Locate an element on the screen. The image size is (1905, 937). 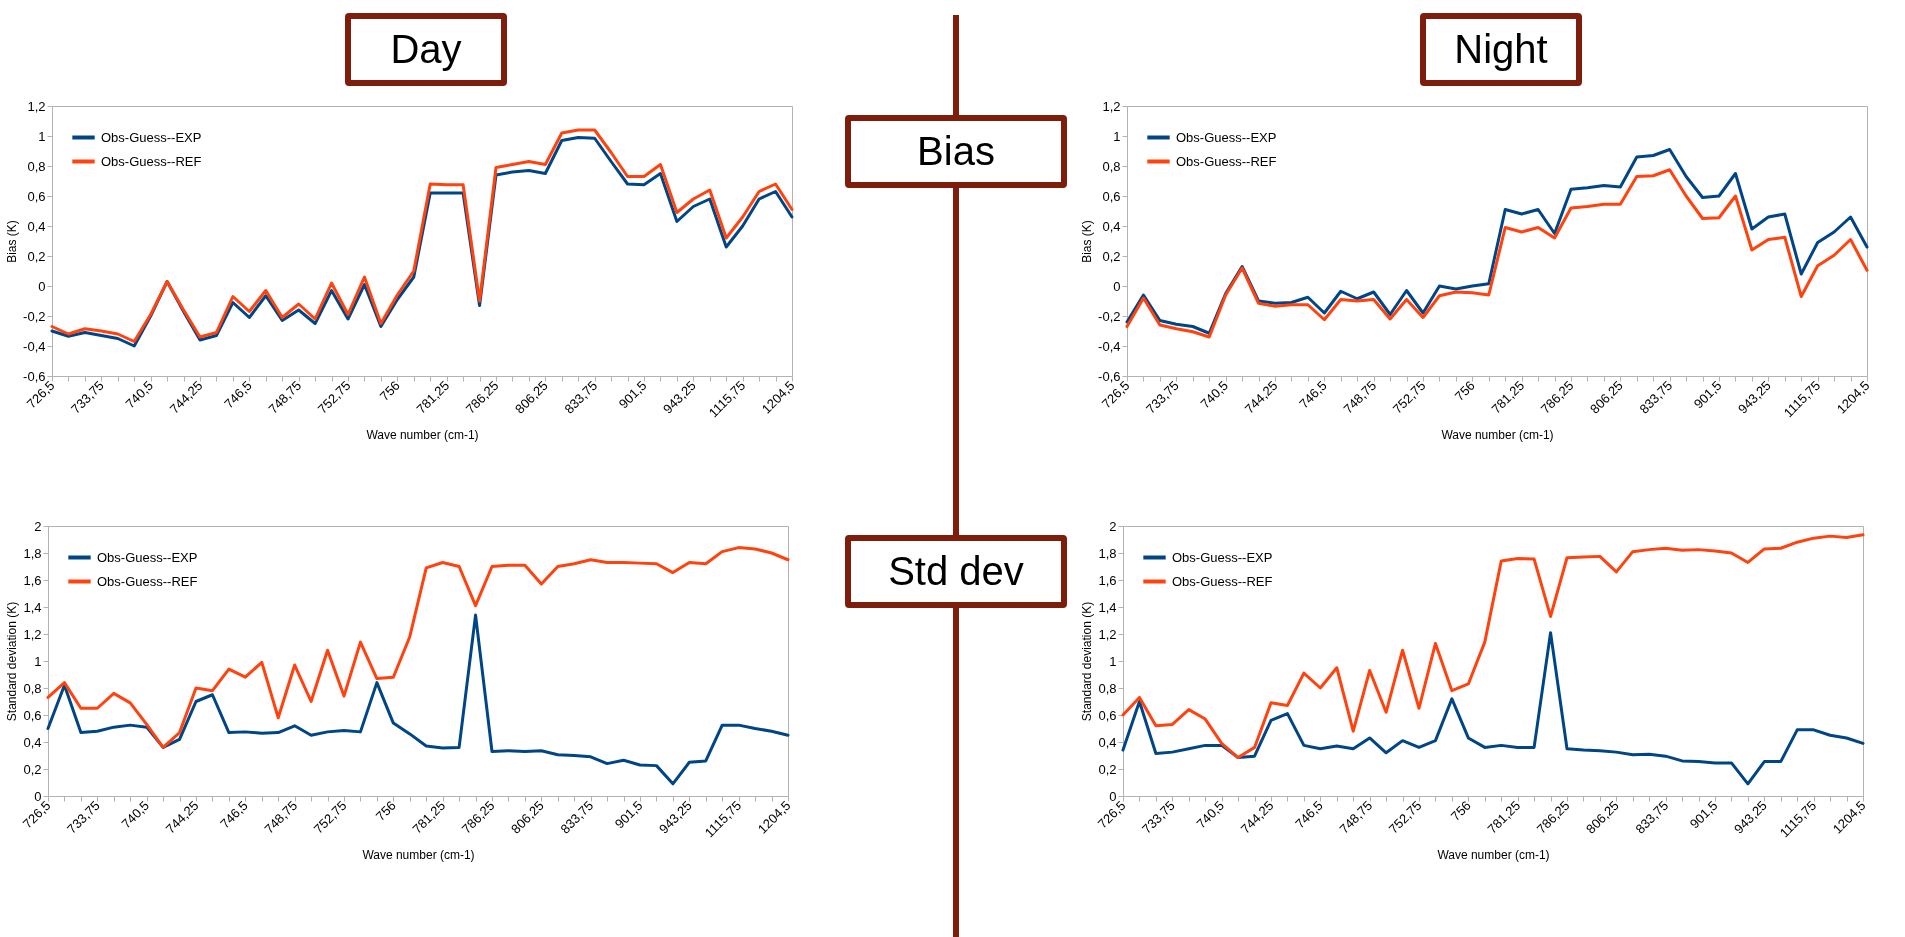
text: Bias is located at coordinates (956, 151).